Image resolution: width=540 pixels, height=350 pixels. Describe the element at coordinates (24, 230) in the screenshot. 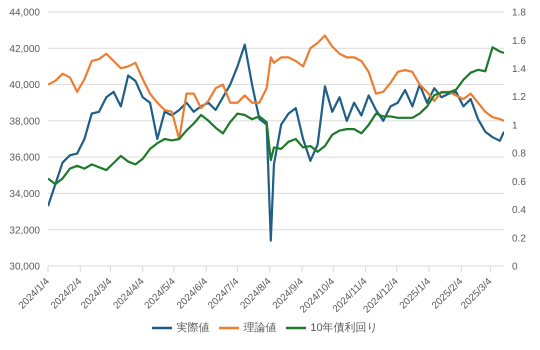

I see `y-tick-label: 32,000` at that location.